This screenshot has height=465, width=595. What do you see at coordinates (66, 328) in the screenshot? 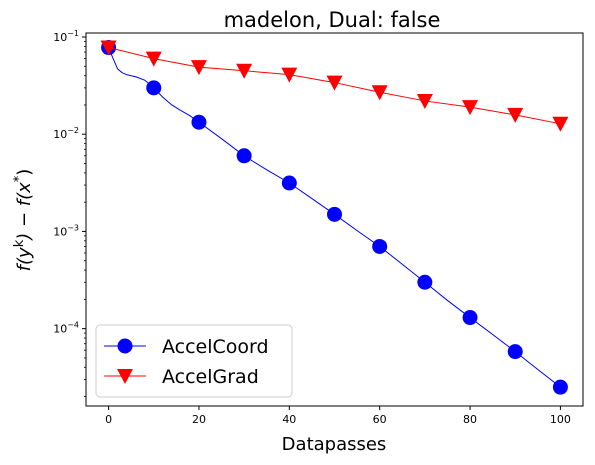
I see `y-tick-label: 10⁻⁴` at bounding box center [66, 328].